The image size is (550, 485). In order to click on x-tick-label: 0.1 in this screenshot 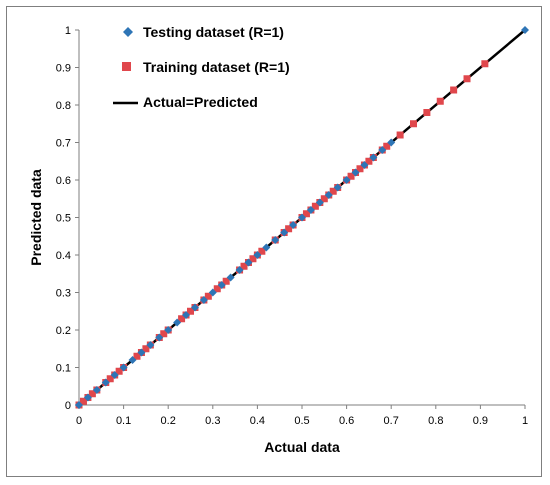, I will do `click(123, 421)`.